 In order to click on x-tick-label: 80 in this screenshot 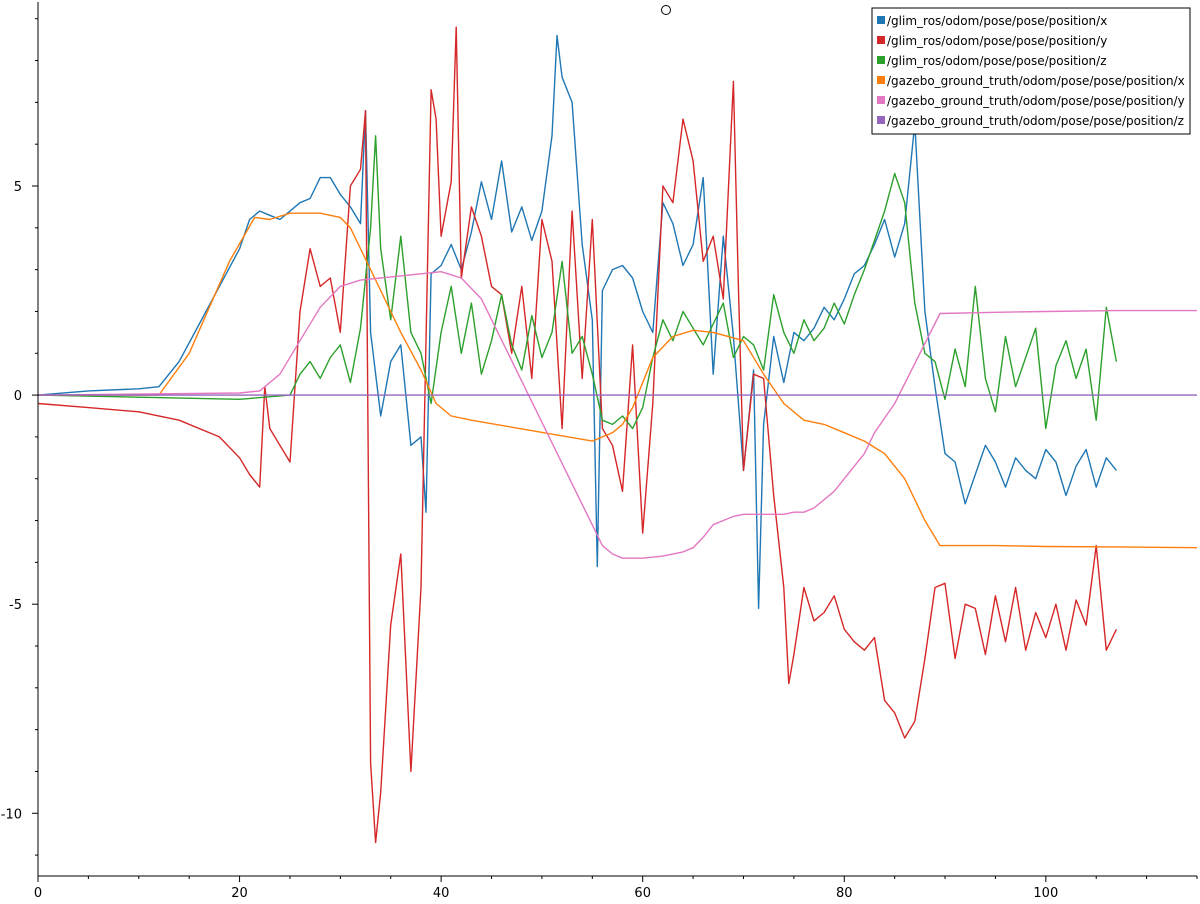, I will do `click(844, 893)`.